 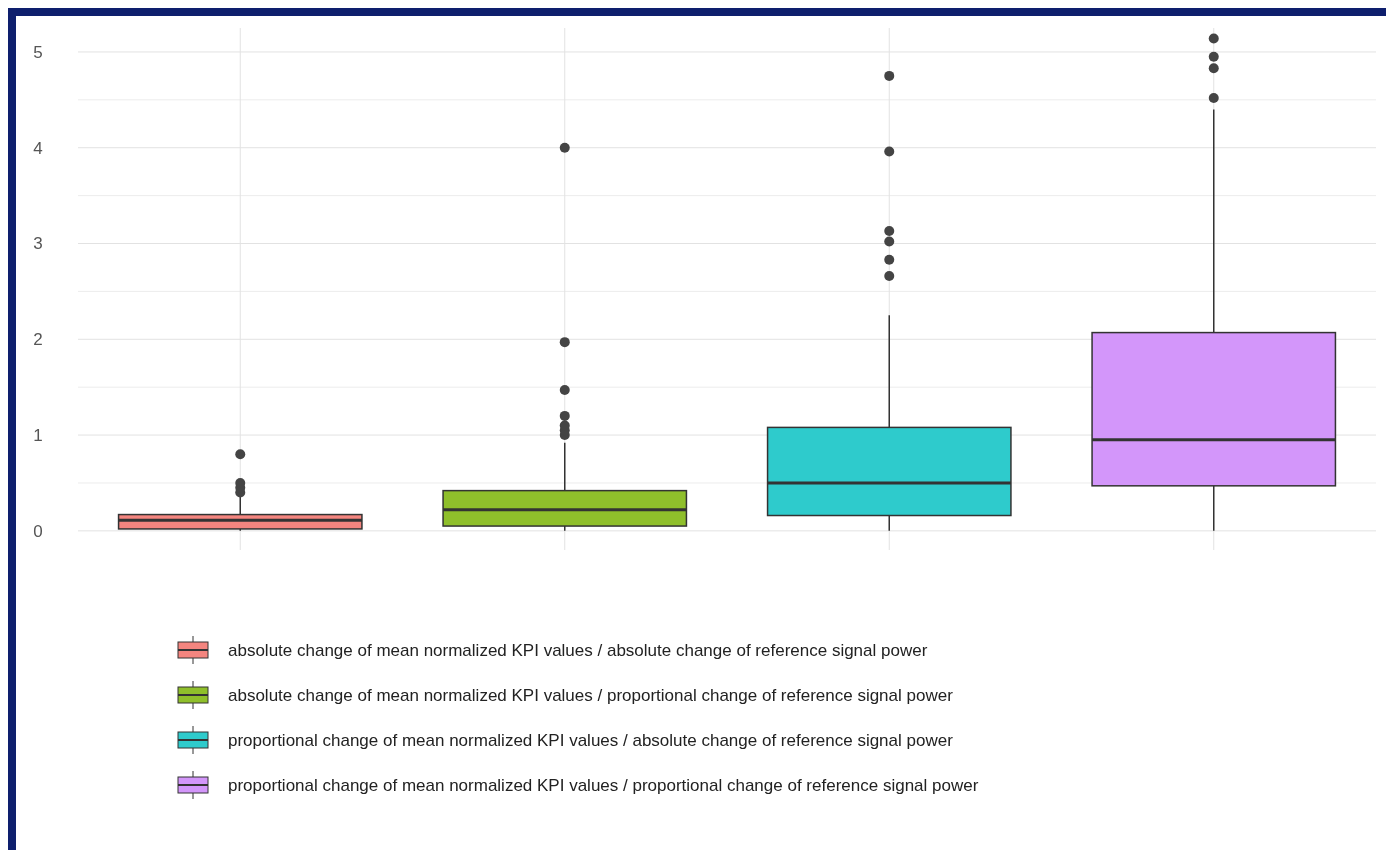 I want to click on y-tick-label: 4, so click(x=38, y=148).